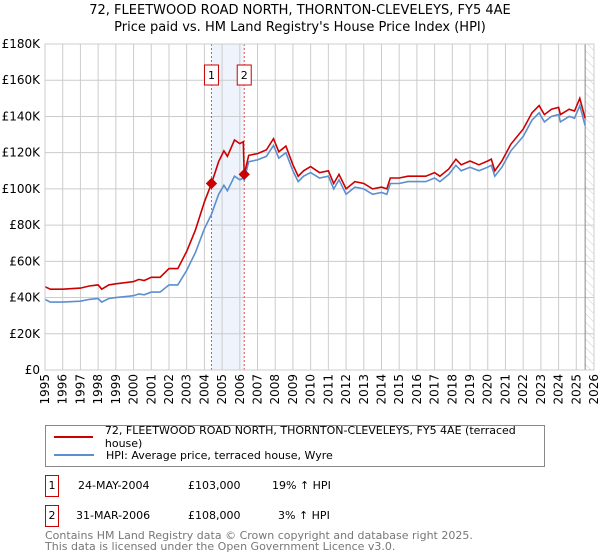  What do you see at coordinates (187, 389) in the screenshot?
I see `x-tick-label: 2003` at bounding box center [187, 389].